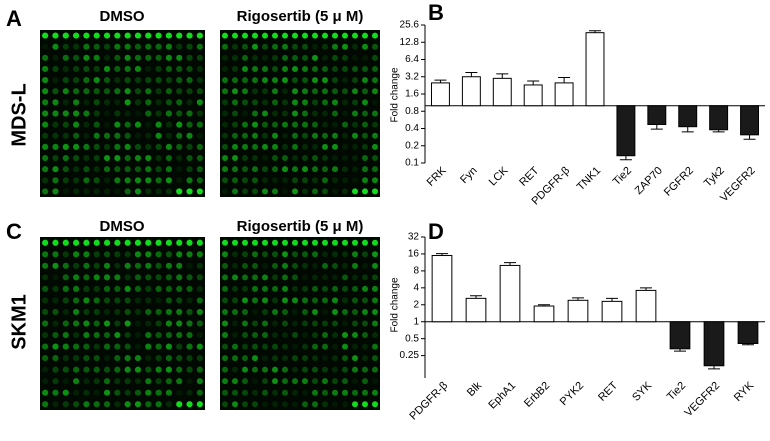 This screenshot has width=770, height=441. Describe the element at coordinates (428, 401) in the screenshot. I see `x-tick-label: PDGFR-β` at that location.